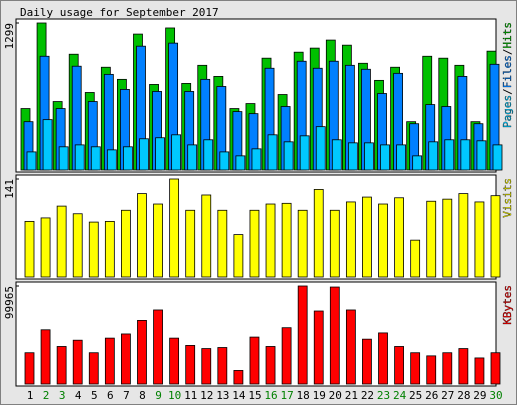 The width and height of the screenshot is (517, 405). What do you see at coordinates (119, 12) in the screenshot?
I see `chart-title: Daily usage for September 2017` at bounding box center [119, 12].